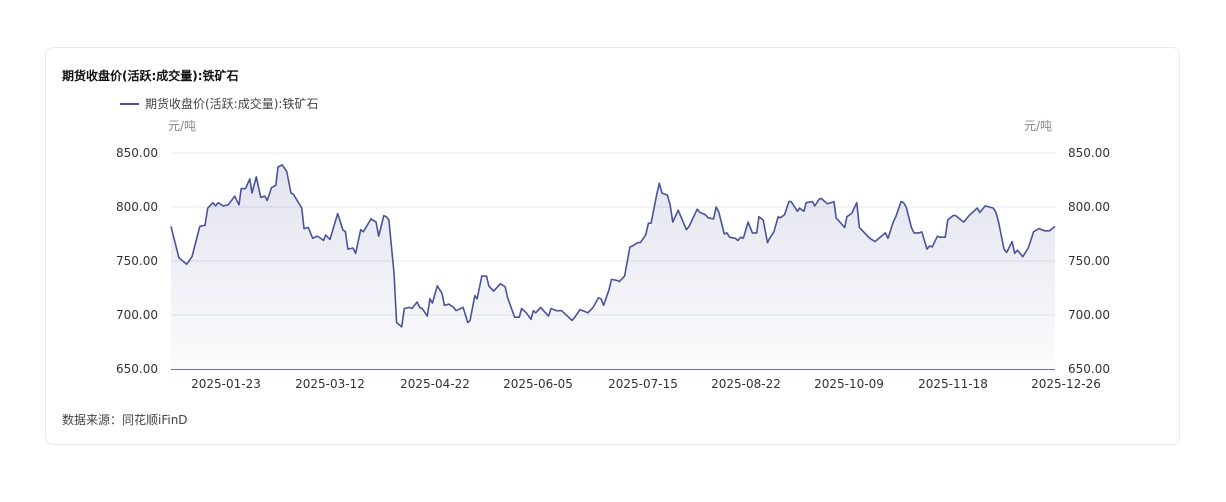  I want to click on legend-line-swatch, so click(129, 103).